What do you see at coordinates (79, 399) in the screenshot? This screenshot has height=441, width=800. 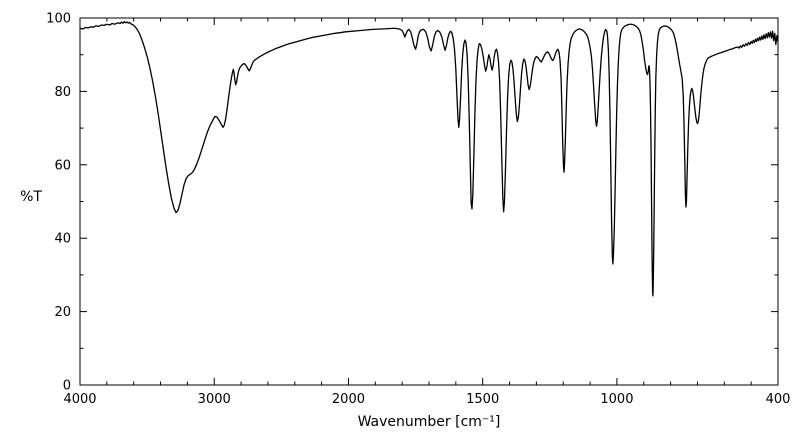 I see `x-tick-label: 4000` at bounding box center [79, 399].